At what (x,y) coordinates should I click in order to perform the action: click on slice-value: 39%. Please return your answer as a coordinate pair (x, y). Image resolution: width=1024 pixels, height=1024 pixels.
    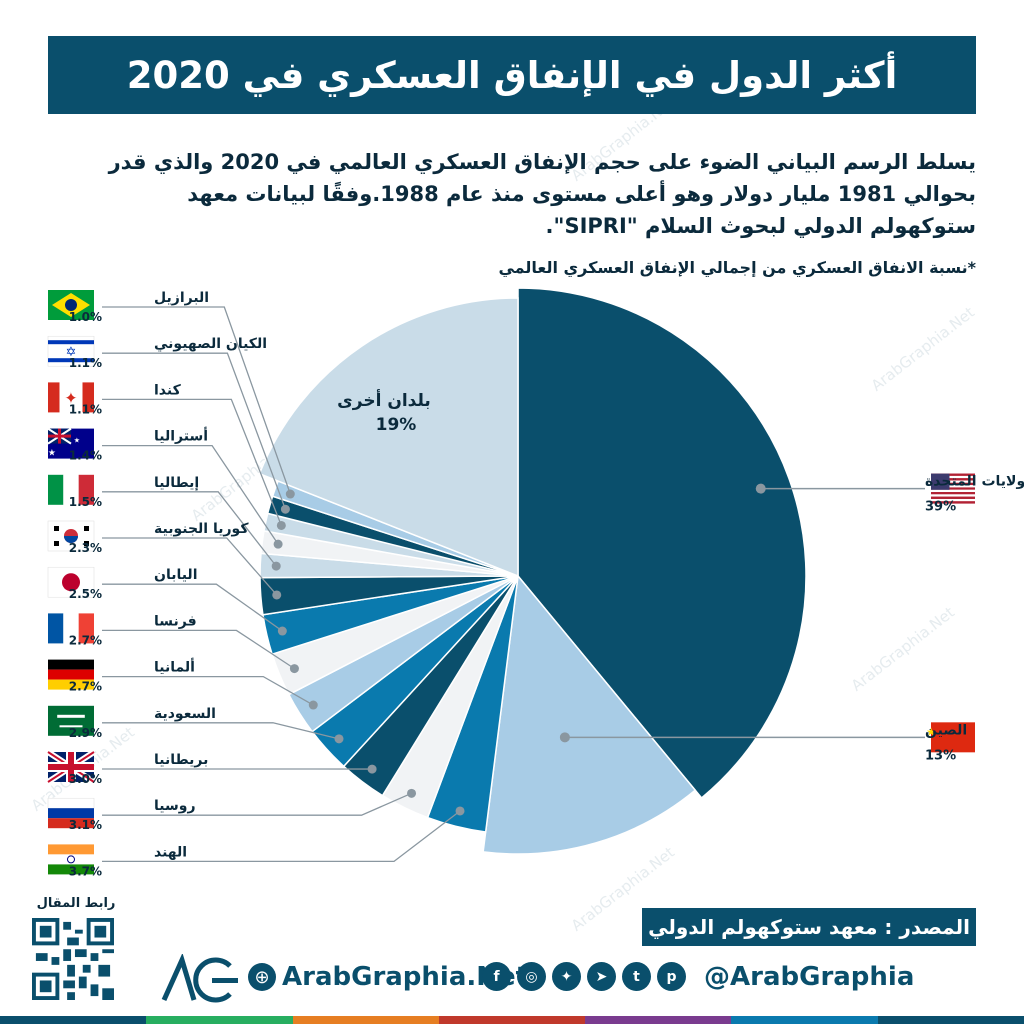
    Looking at the image, I should click on (940, 507).